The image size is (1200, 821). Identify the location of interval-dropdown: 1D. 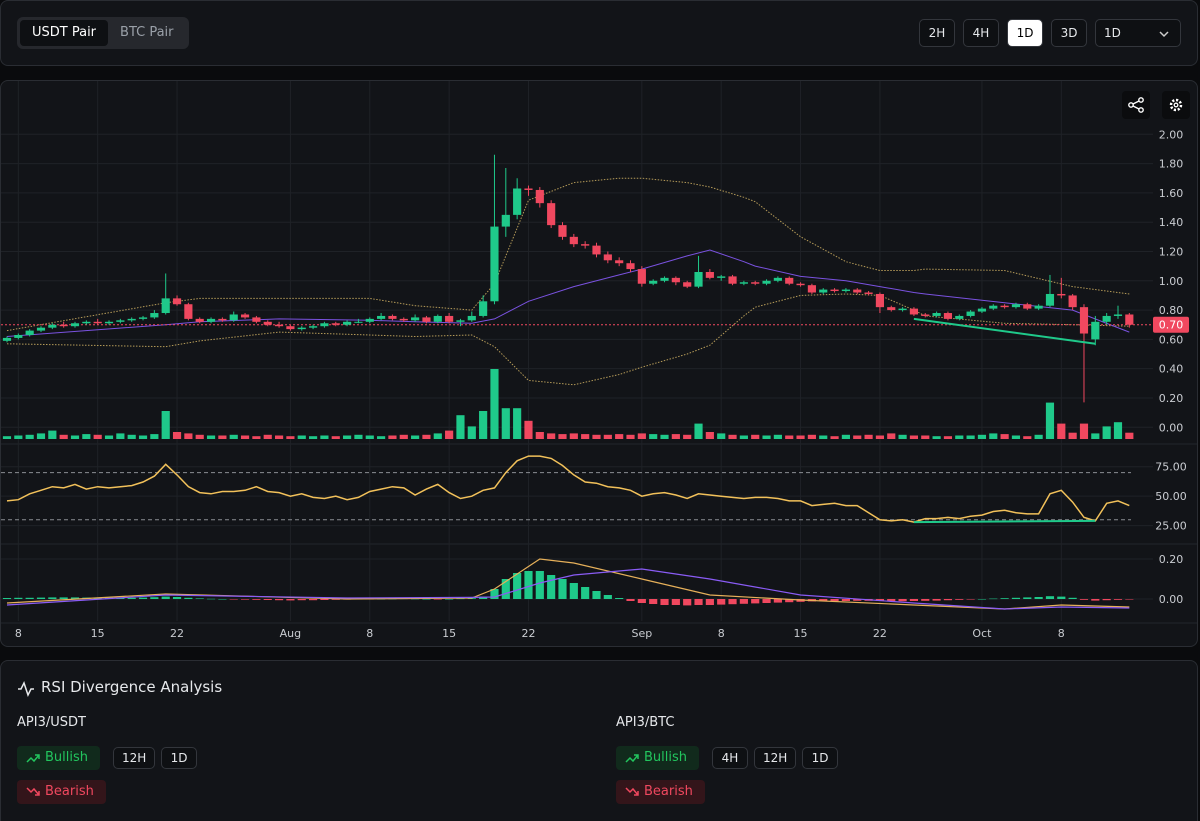
(1138, 33).